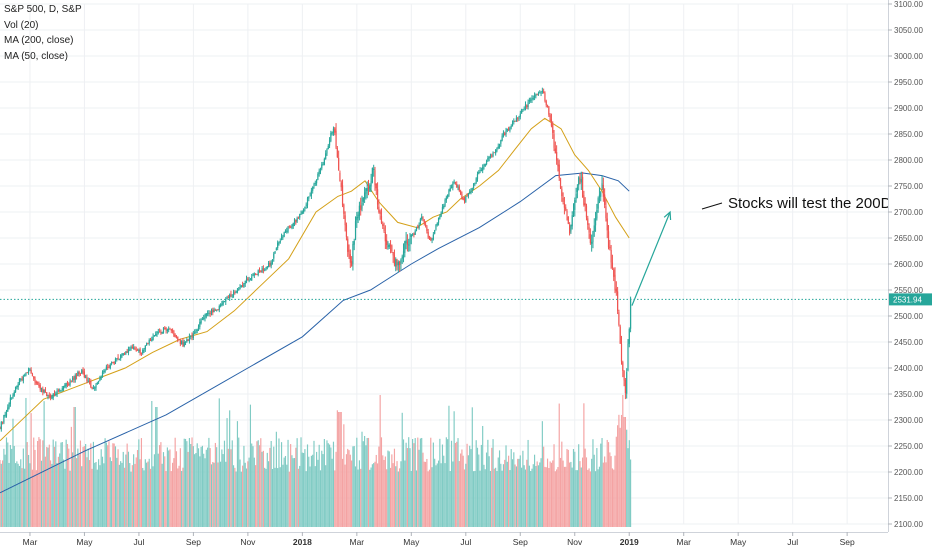 The image size is (932, 550). What do you see at coordinates (39, 40) in the screenshot?
I see `legend-ma200: MA (200, close)` at bounding box center [39, 40].